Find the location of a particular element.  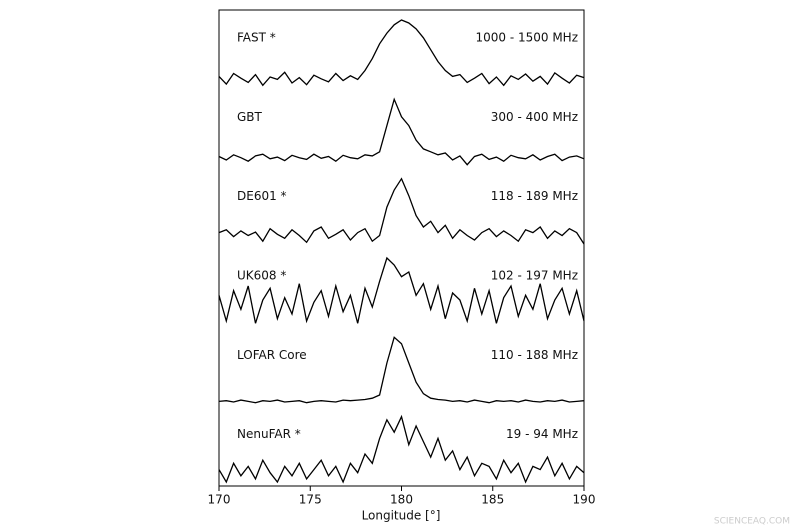

x-tick-label: 185 is located at coordinates (492, 500).